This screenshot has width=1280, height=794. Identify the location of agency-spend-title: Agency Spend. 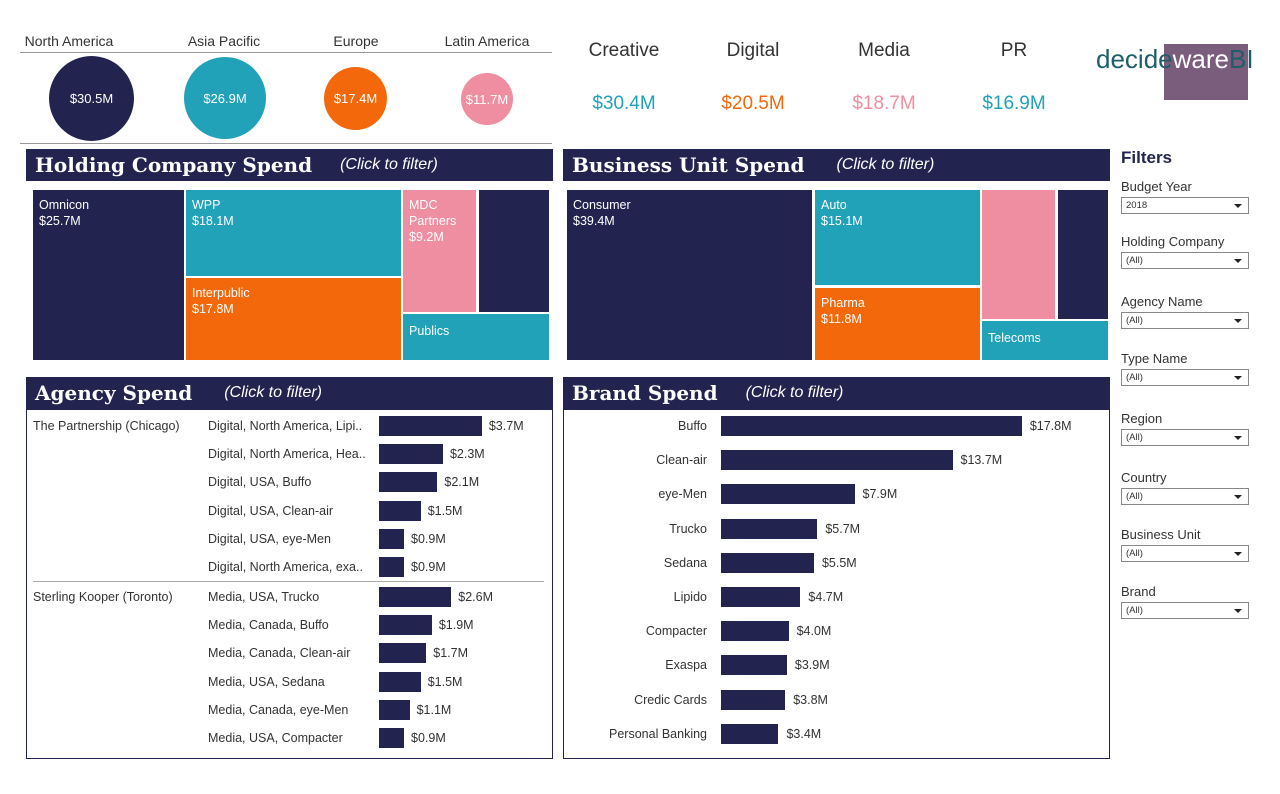
(114, 393).